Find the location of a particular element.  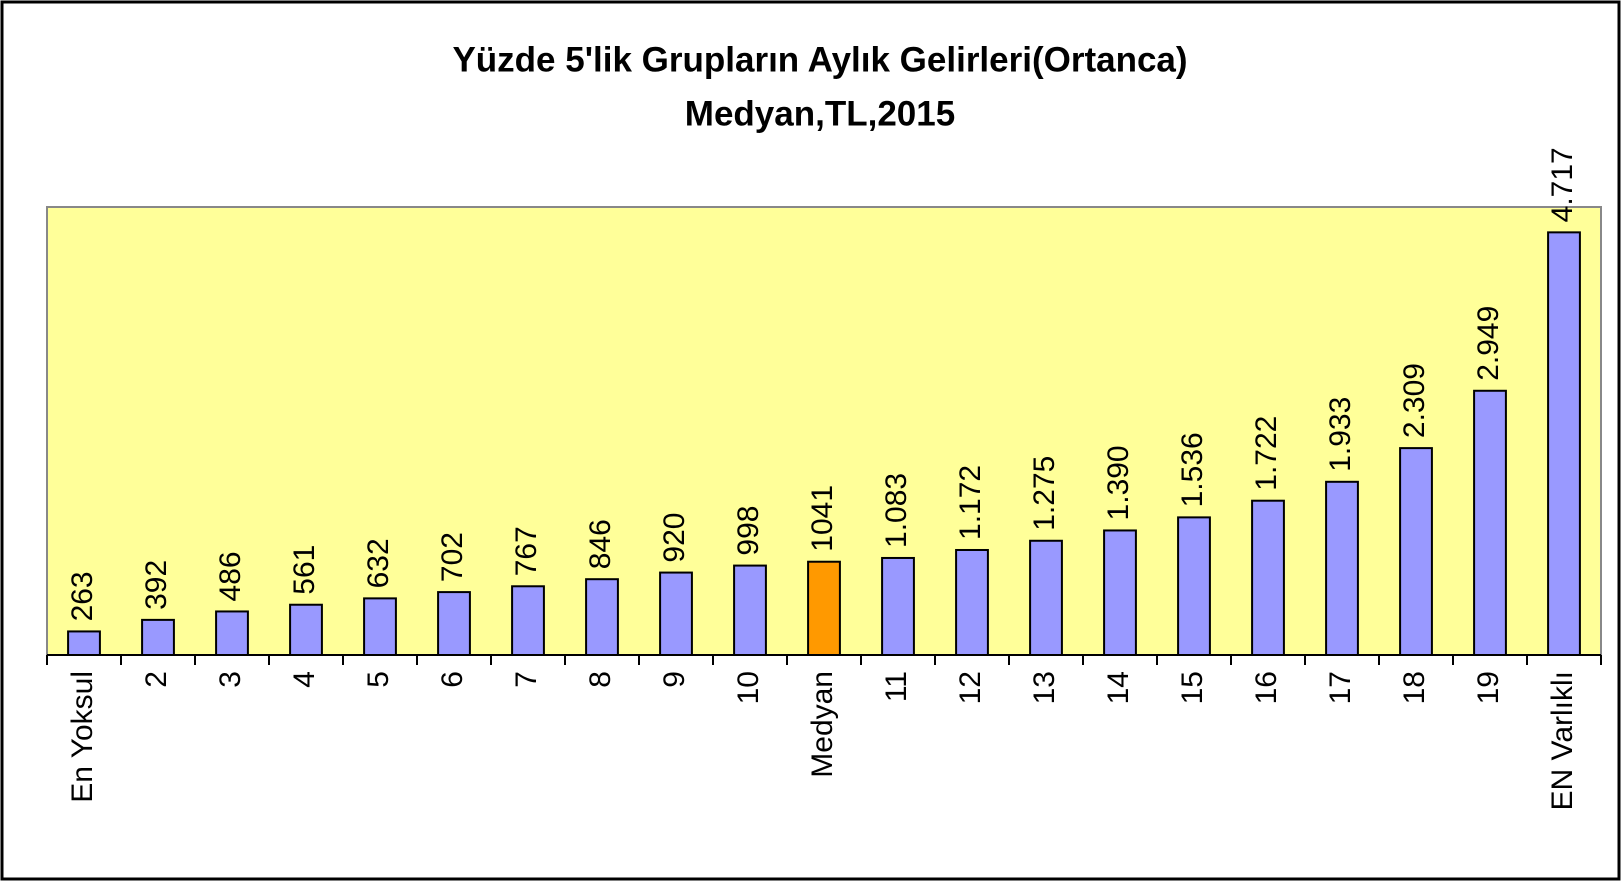

chart-subtitle: Medyan,TL,2015 is located at coordinates (820, 113).